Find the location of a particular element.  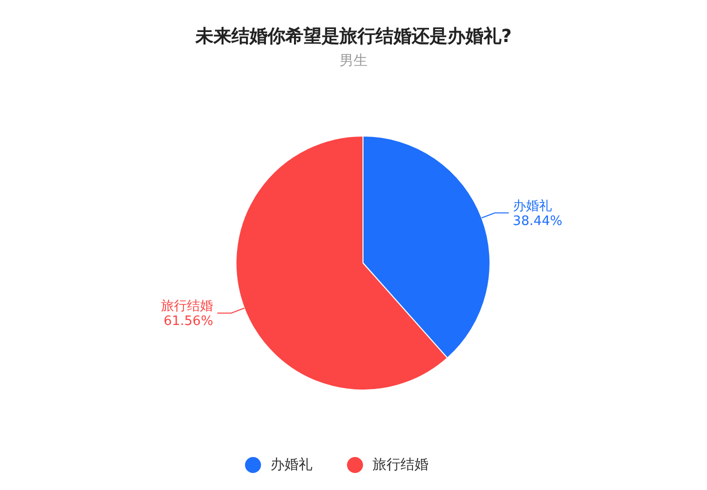

slice-label: 办婚礼 is located at coordinates (532, 206).